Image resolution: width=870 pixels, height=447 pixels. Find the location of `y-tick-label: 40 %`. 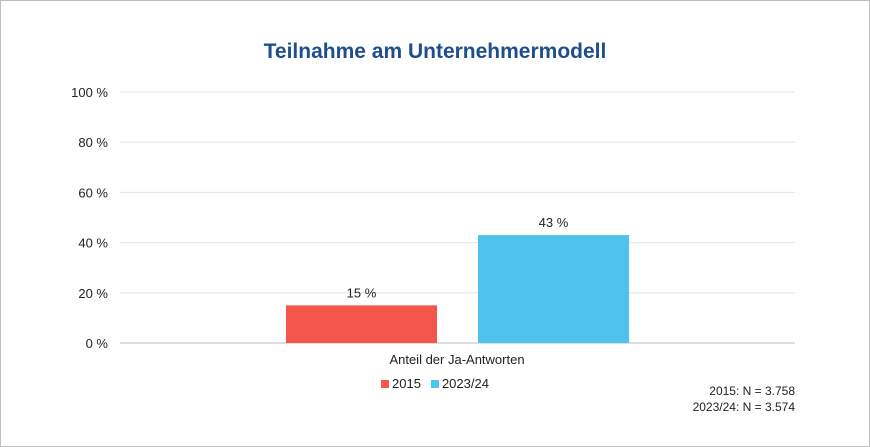

y-tick-label: 40 % is located at coordinates (93, 243).